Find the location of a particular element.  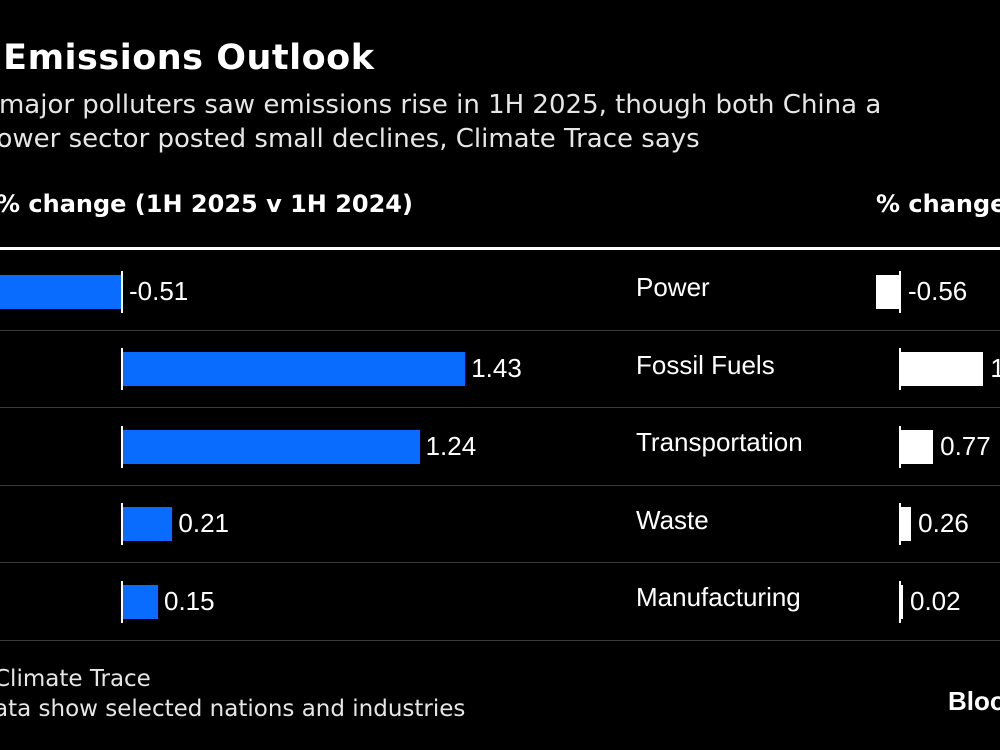

category-label: Waste is located at coordinates (672, 519).